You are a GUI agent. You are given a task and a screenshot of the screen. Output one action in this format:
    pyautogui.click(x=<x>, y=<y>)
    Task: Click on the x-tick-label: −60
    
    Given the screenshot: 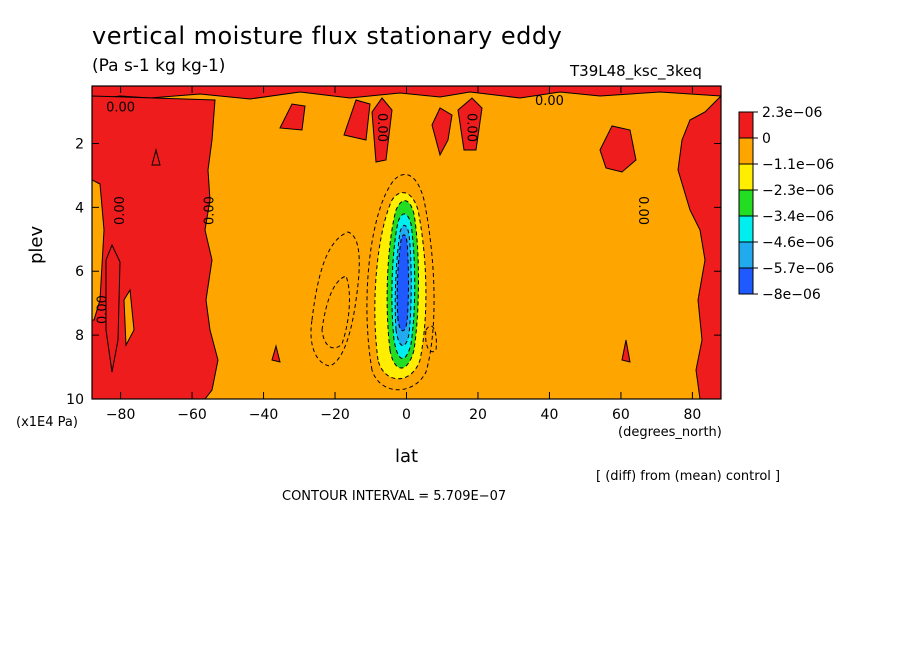 What is the action you would take?
    pyautogui.click(x=192, y=415)
    